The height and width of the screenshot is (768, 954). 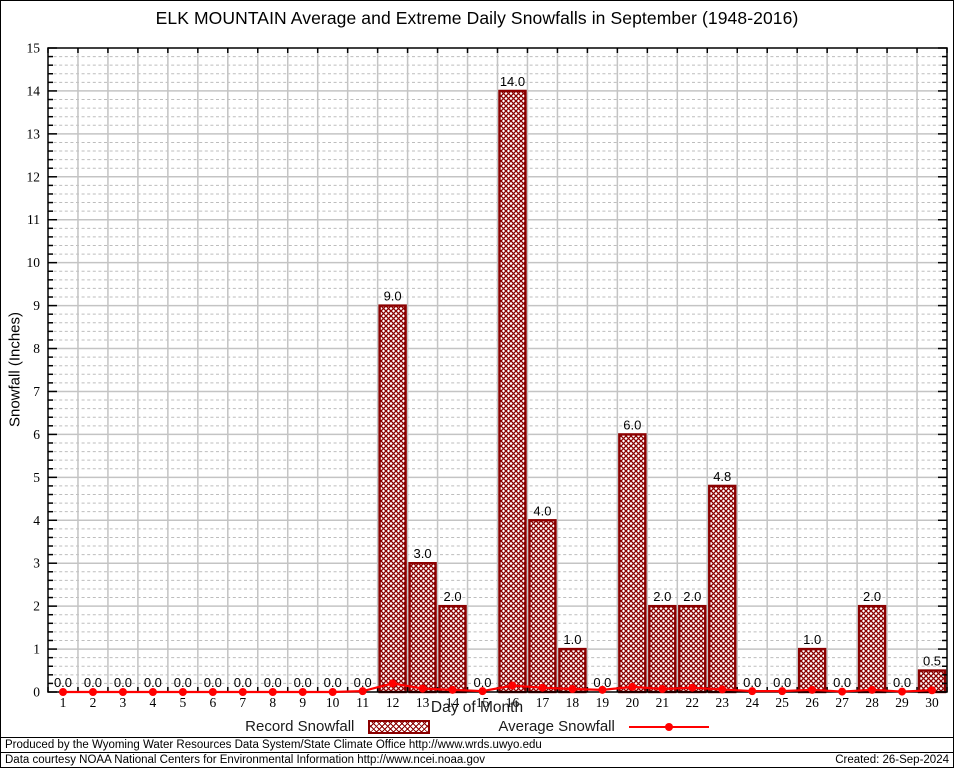 What do you see at coordinates (242, 702) in the screenshot?
I see `svg-text: 7` at bounding box center [242, 702].